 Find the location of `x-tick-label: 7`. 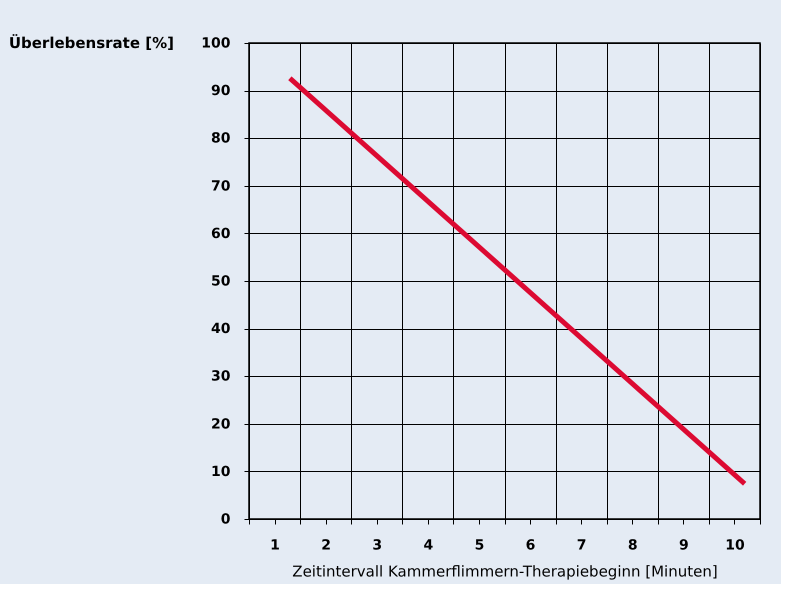

x-tick-label: 7 is located at coordinates (581, 546).